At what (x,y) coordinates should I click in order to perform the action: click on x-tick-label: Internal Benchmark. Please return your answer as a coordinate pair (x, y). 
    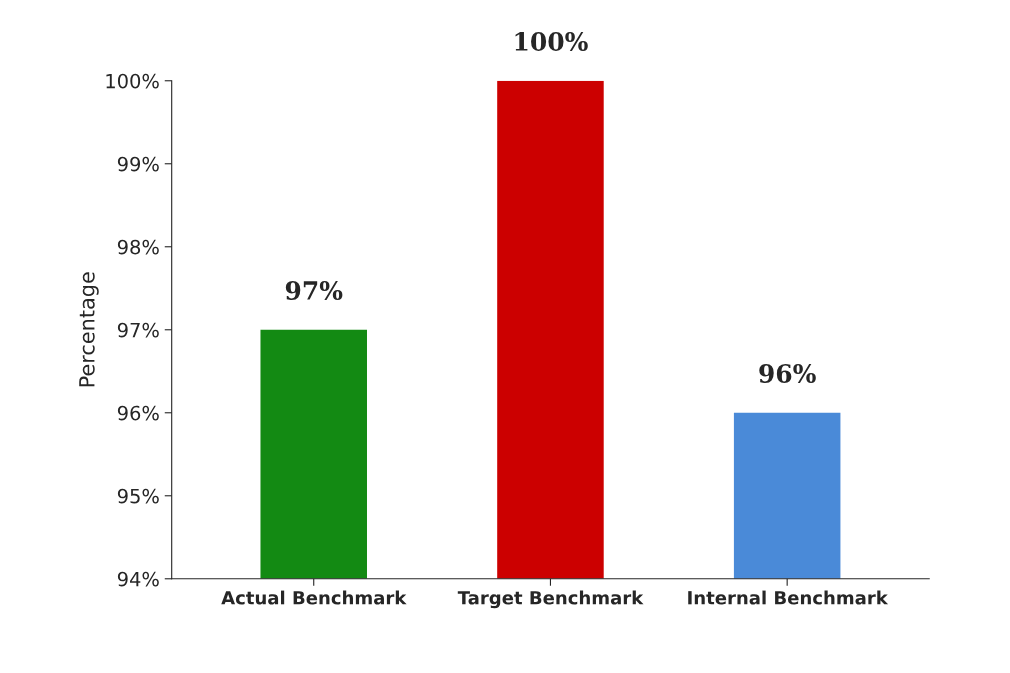
    Looking at the image, I should click on (788, 597).